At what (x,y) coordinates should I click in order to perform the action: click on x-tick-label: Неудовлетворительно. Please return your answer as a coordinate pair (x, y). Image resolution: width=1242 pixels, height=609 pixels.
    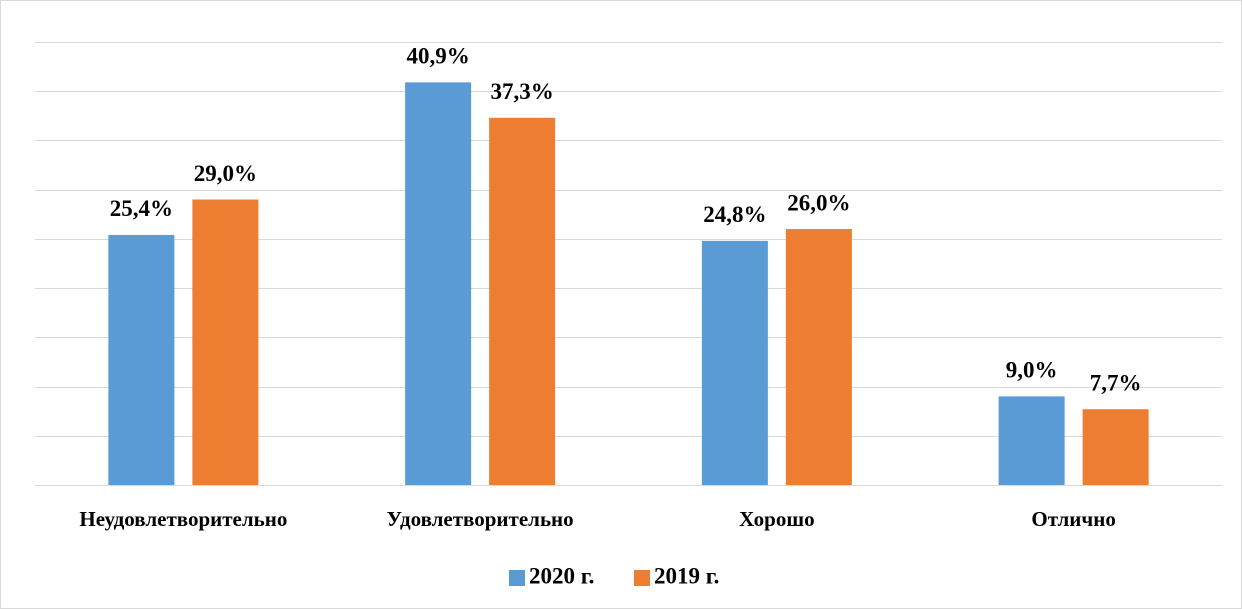
    Looking at the image, I should click on (183, 519).